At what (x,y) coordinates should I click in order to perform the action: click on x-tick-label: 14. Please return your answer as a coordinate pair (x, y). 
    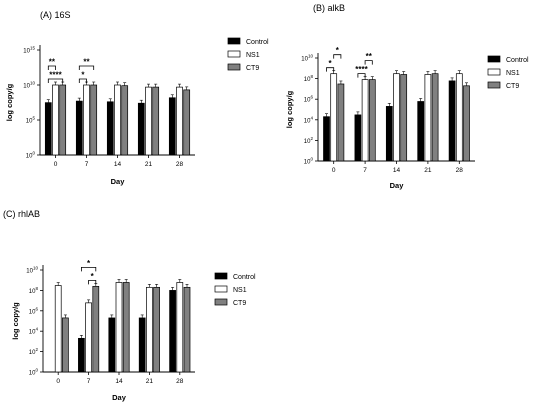
    Looking at the image, I should click on (397, 170).